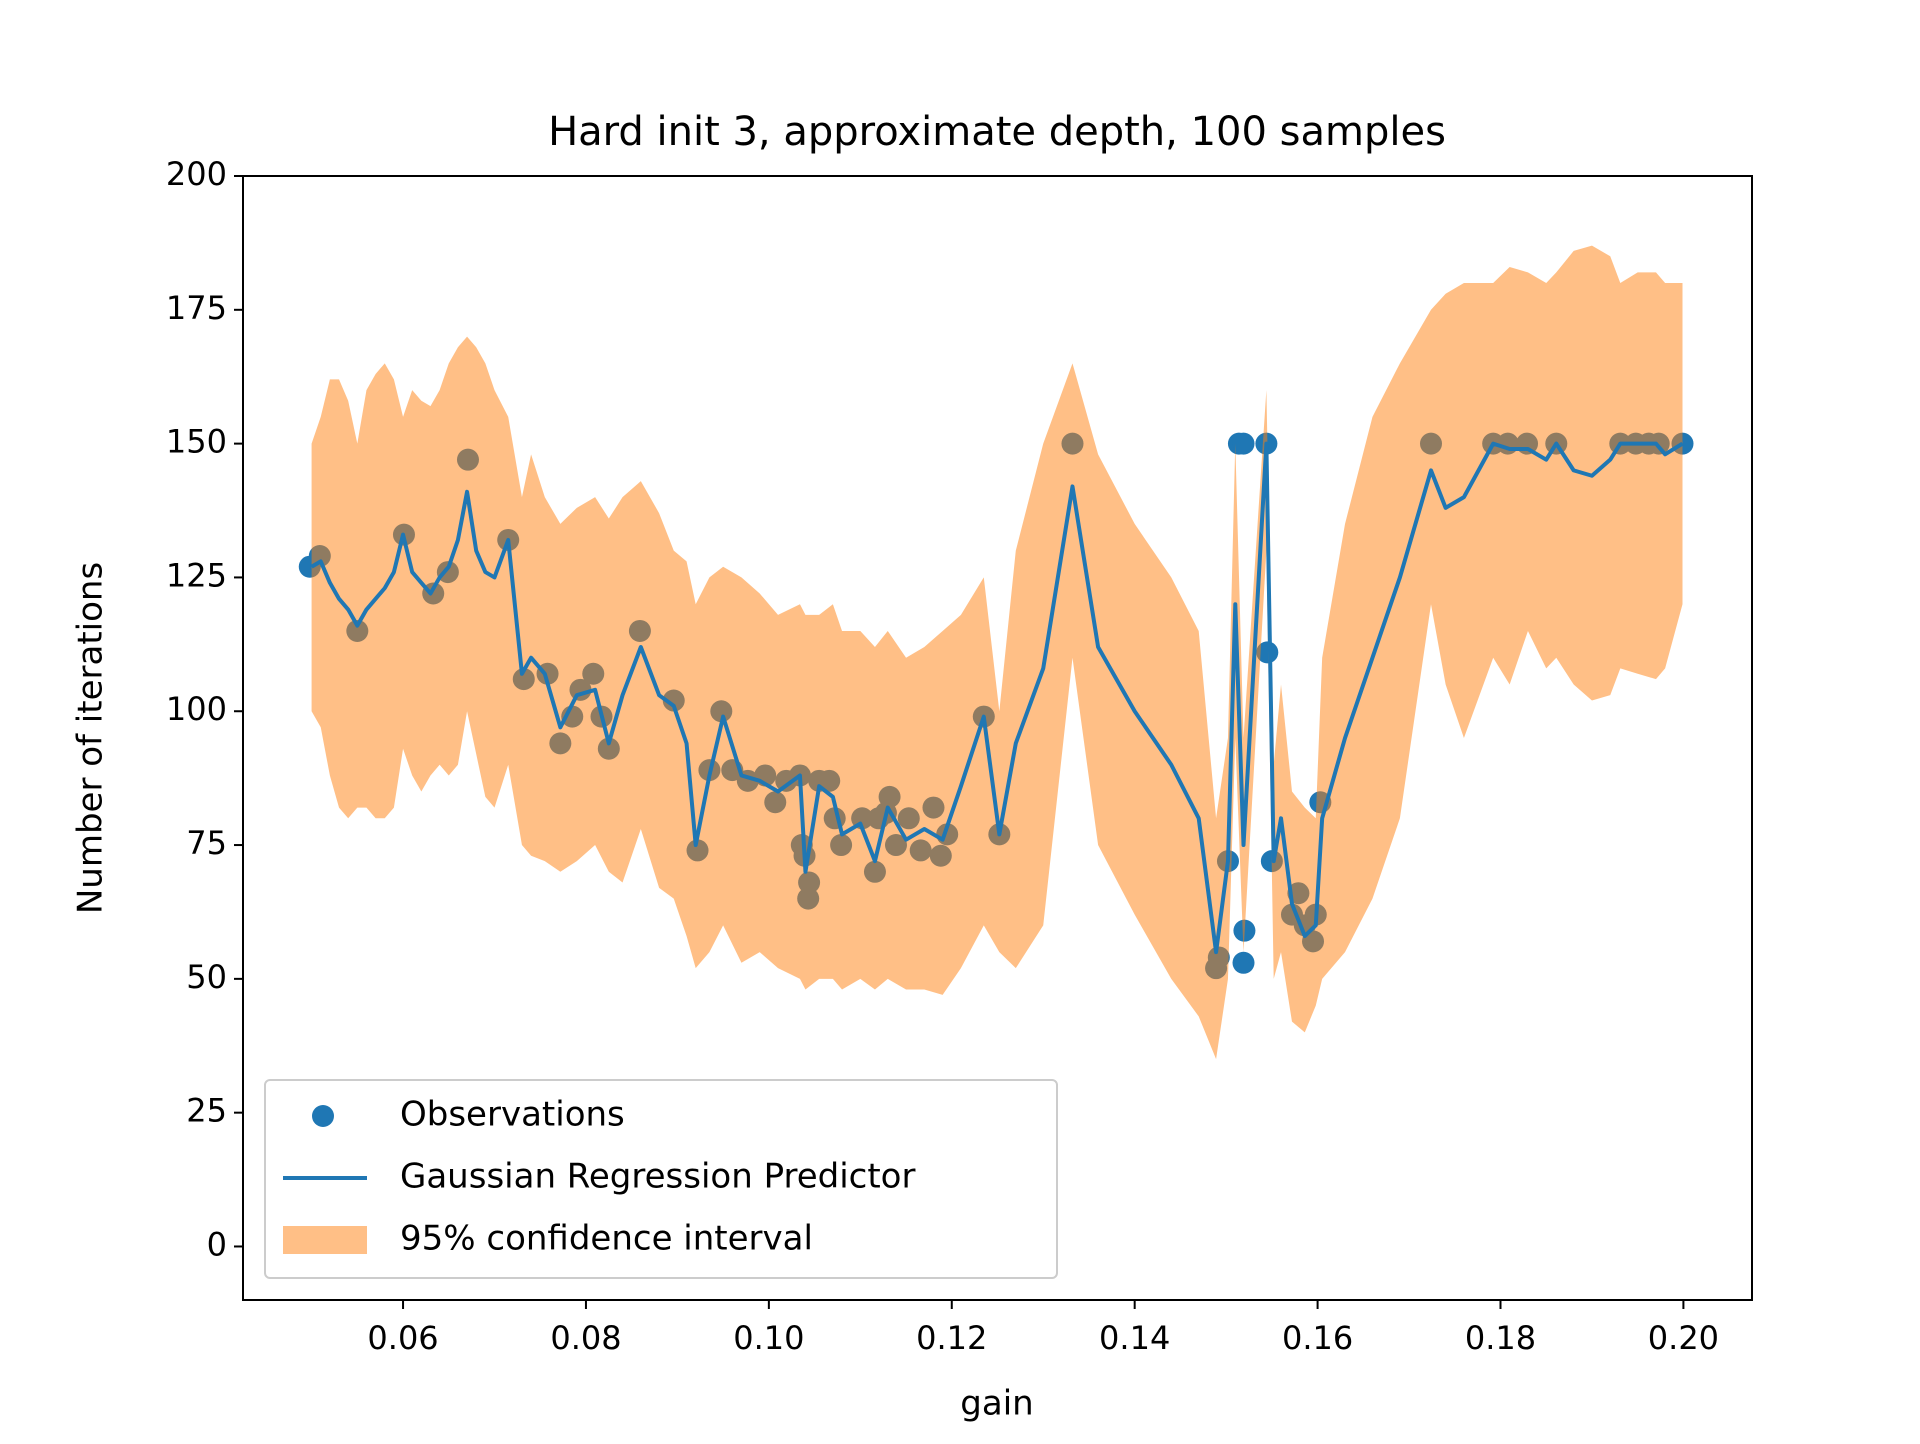  Describe the element at coordinates (196, 575) in the screenshot. I see `y-tick-label: 125` at that location.